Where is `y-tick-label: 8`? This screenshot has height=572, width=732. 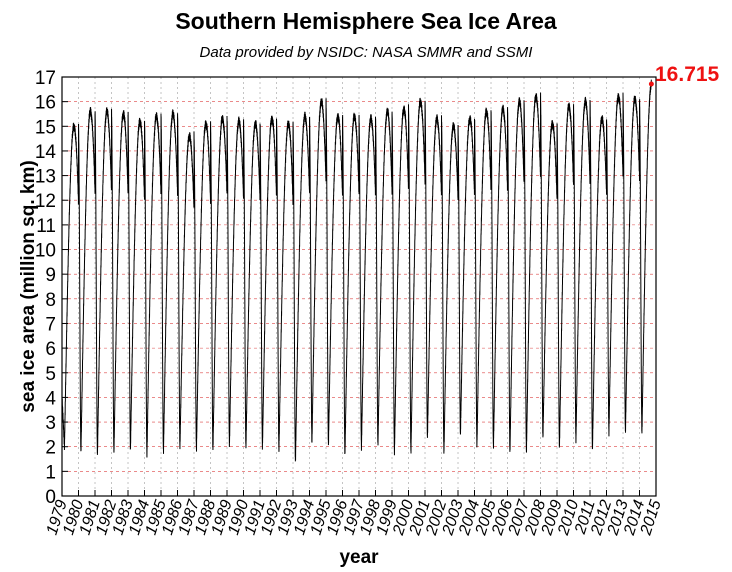 y-tick-label: 8 is located at coordinates (50, 300).